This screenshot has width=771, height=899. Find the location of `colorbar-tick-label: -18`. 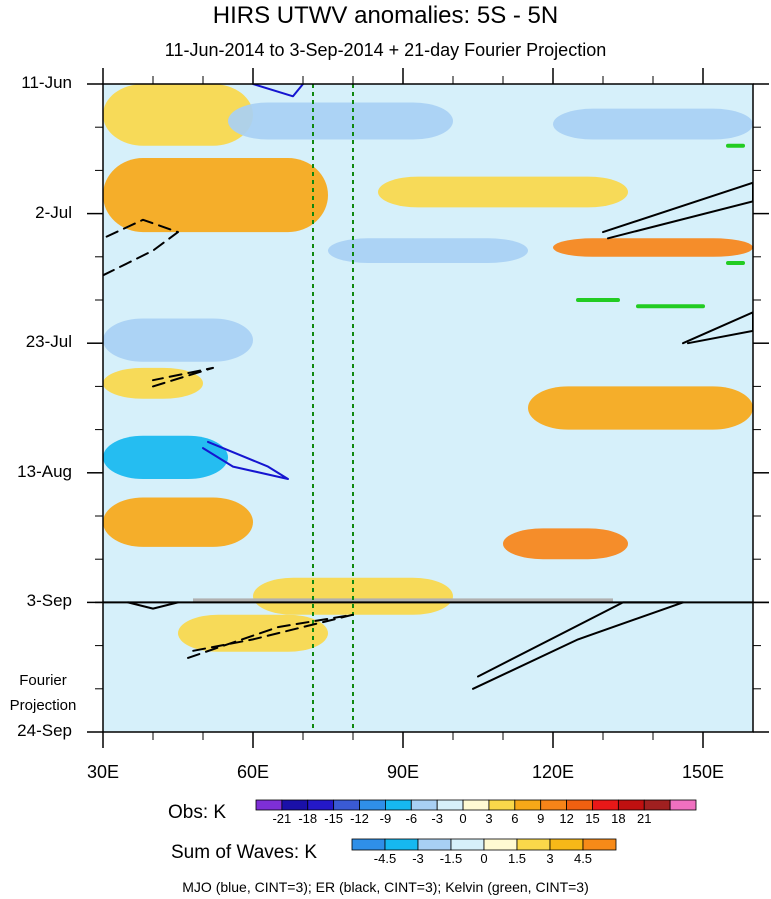

colorbar-tick-label: -18 is located at coordinates (308, 818).